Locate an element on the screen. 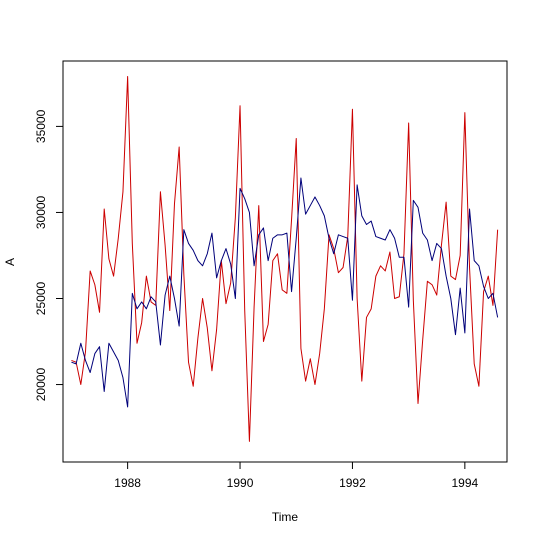 The width and height of the screenshot is (540, 540). x-axis-title: Time is located at coordinates (285, 517).